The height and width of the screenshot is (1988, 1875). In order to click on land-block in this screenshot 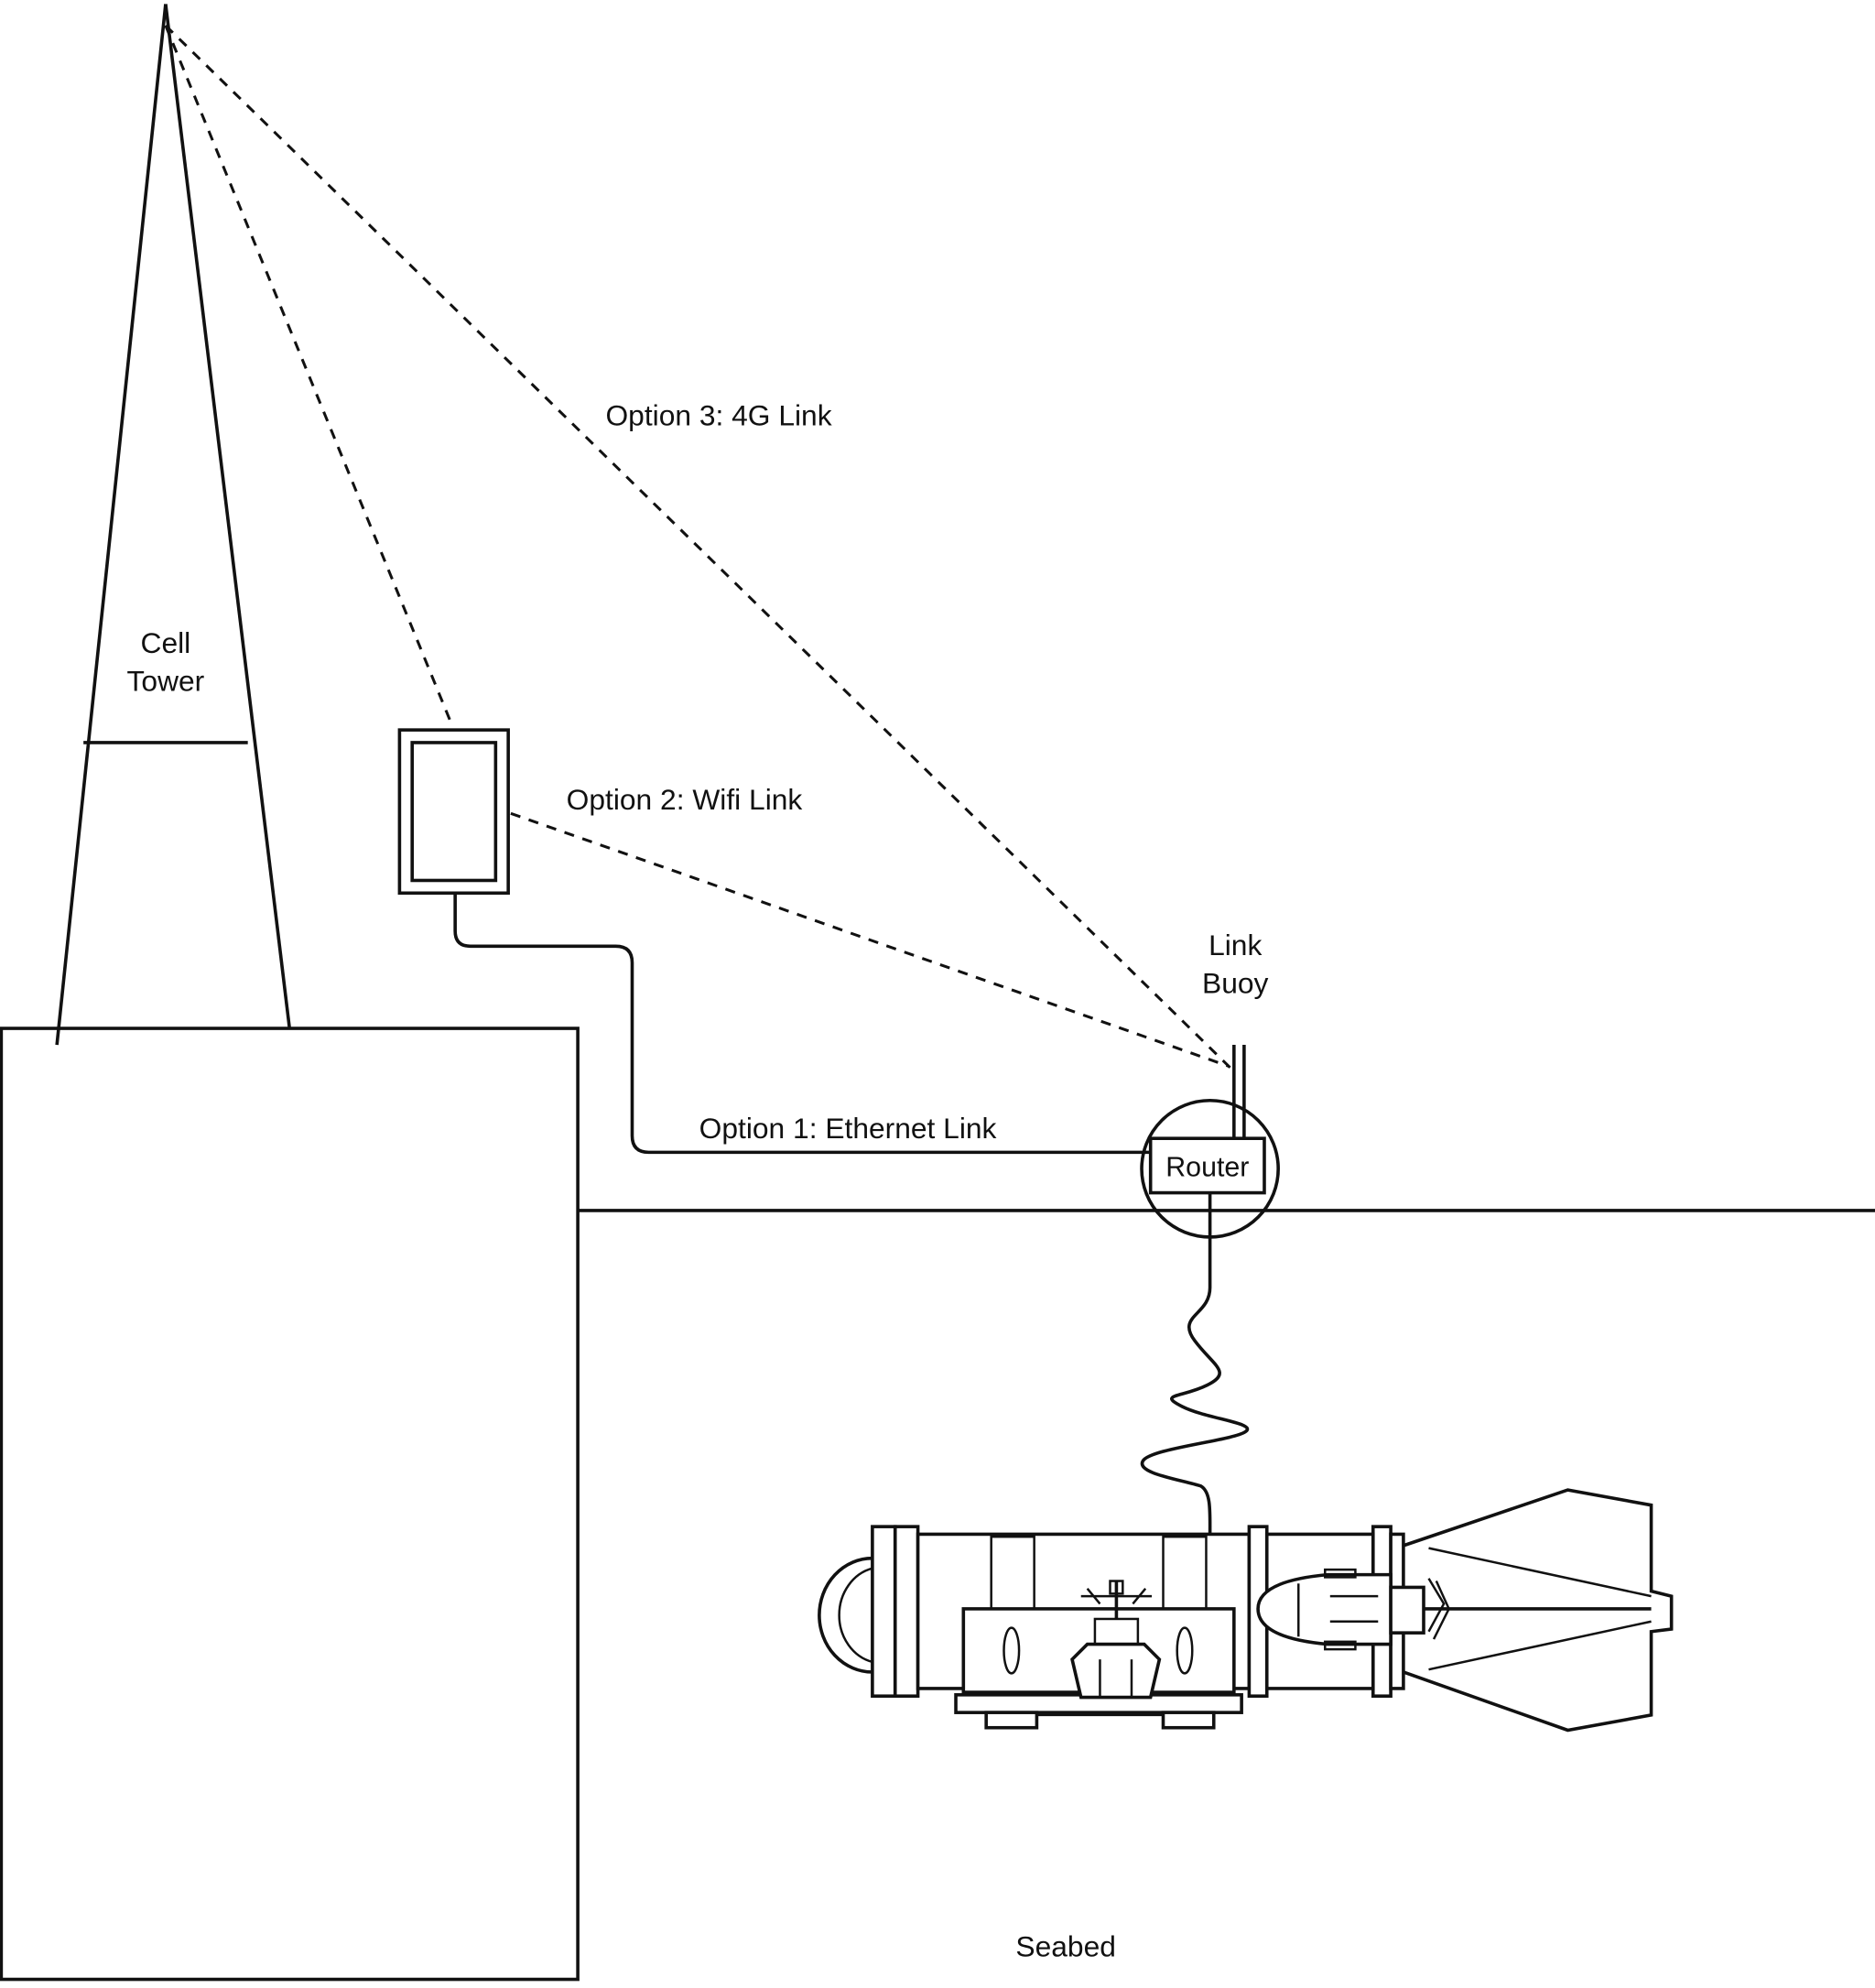, I will do `click(290, 1504)`.